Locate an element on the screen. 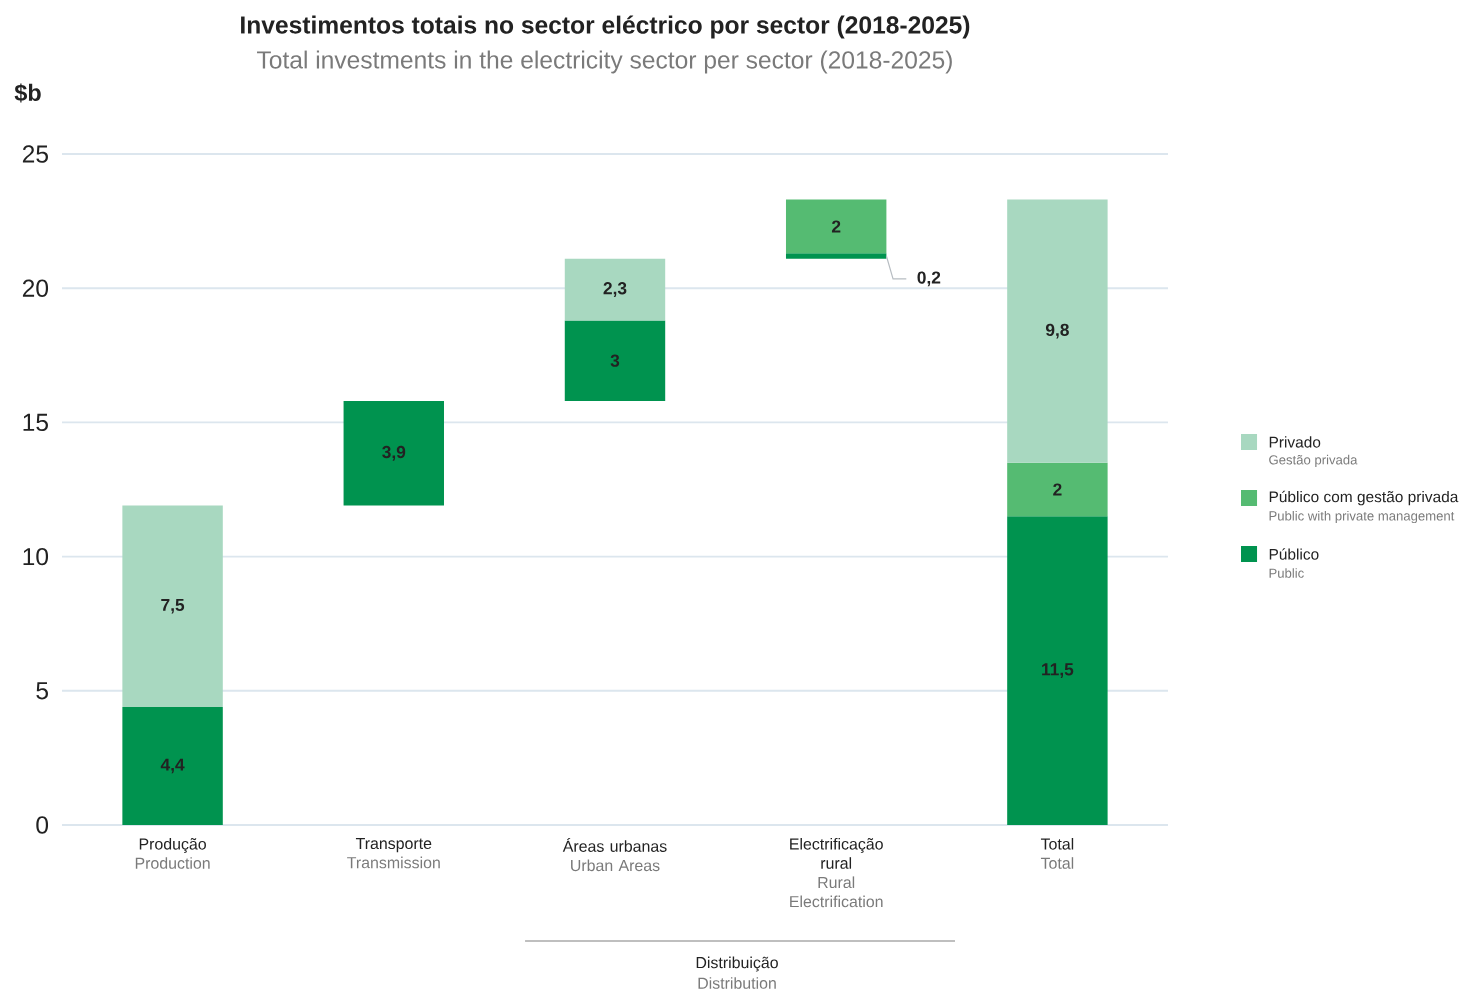  x-tick-label: Electrificação rural is located at coordinates (836, 853).